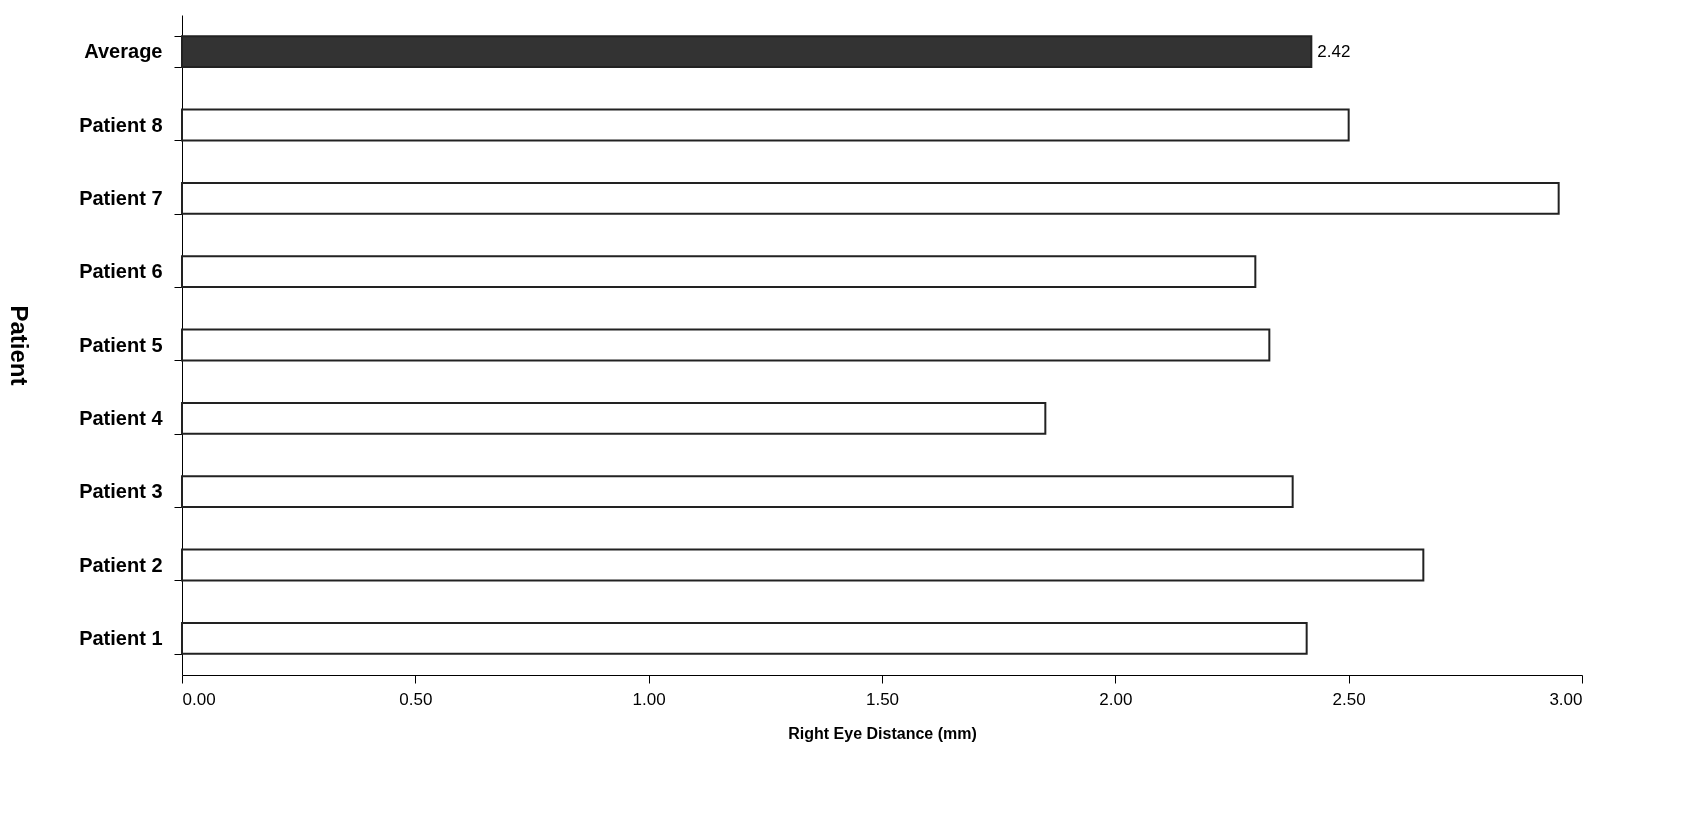 The width and height of the screenshot is (1695, 828). I want to click on y-tick-label: Patient 4, so click(121, 417).